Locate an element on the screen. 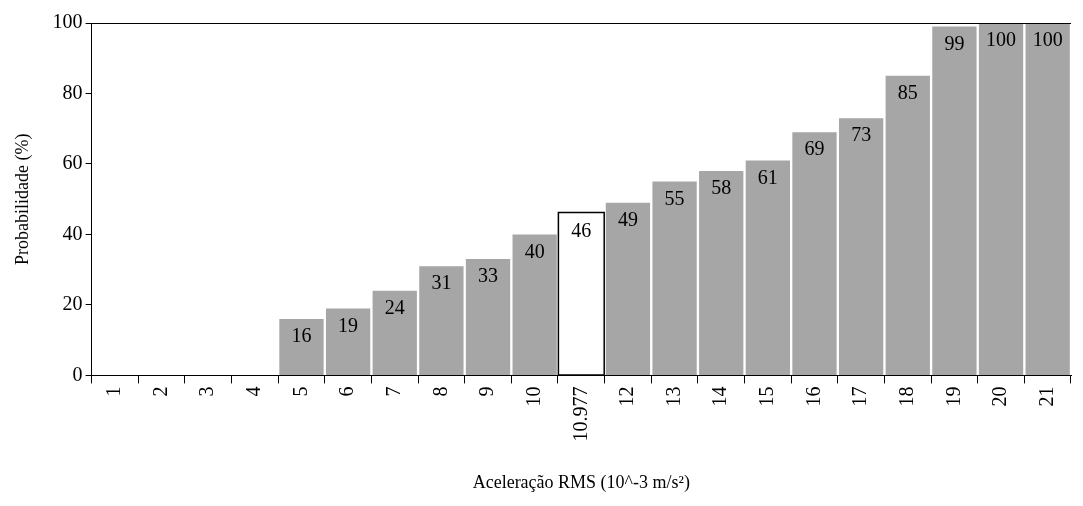 This screenshot has height=506, width=1083. x-tick-label: 20 is located at coordinates (999, 396).